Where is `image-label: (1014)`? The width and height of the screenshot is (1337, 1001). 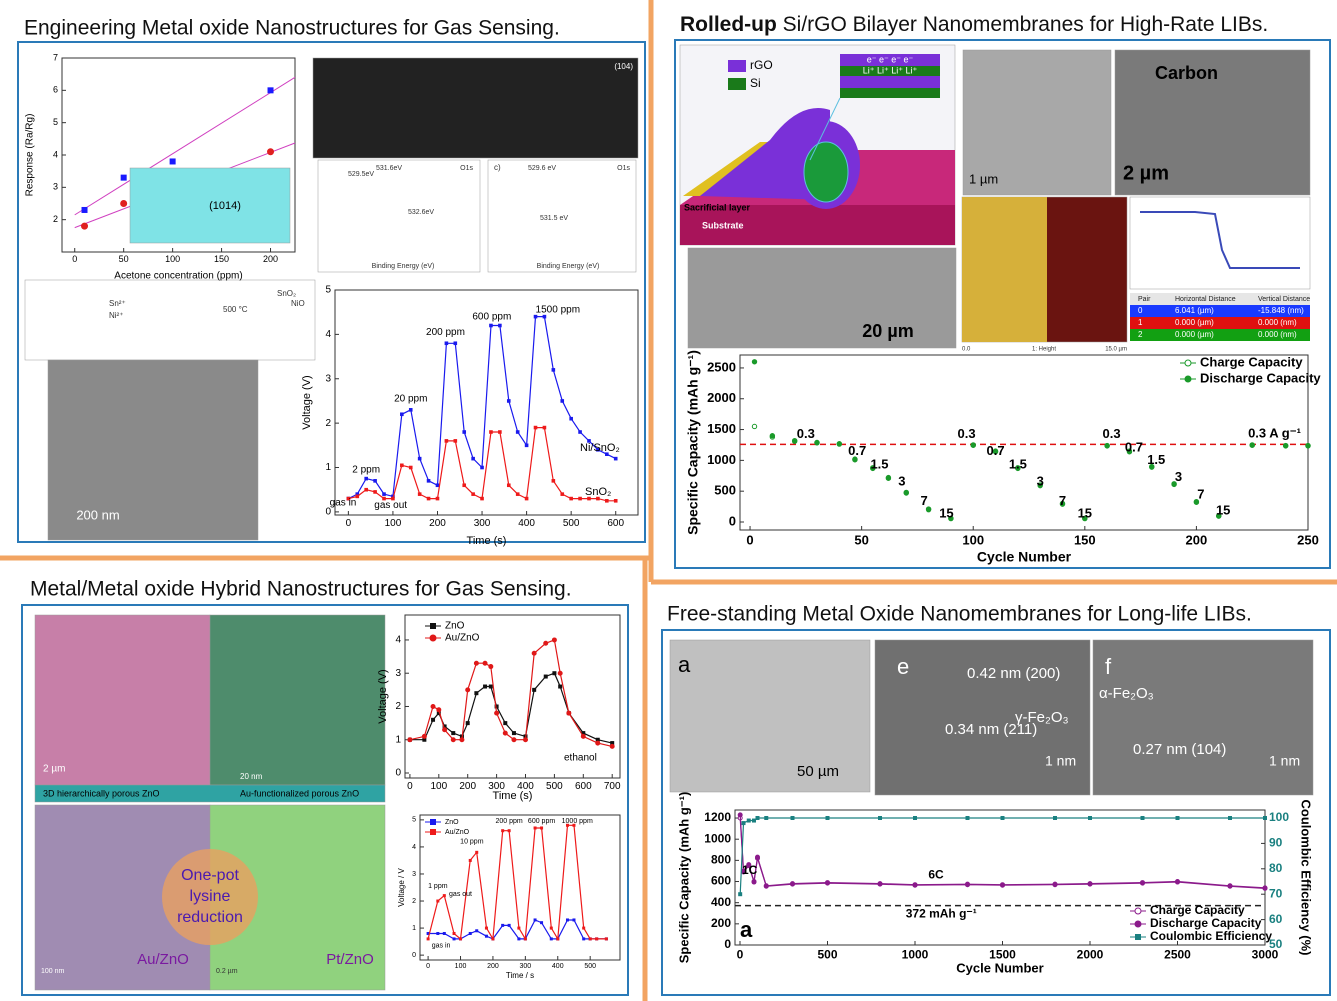
image-label: (1014) is located at coordinates (225, 206).